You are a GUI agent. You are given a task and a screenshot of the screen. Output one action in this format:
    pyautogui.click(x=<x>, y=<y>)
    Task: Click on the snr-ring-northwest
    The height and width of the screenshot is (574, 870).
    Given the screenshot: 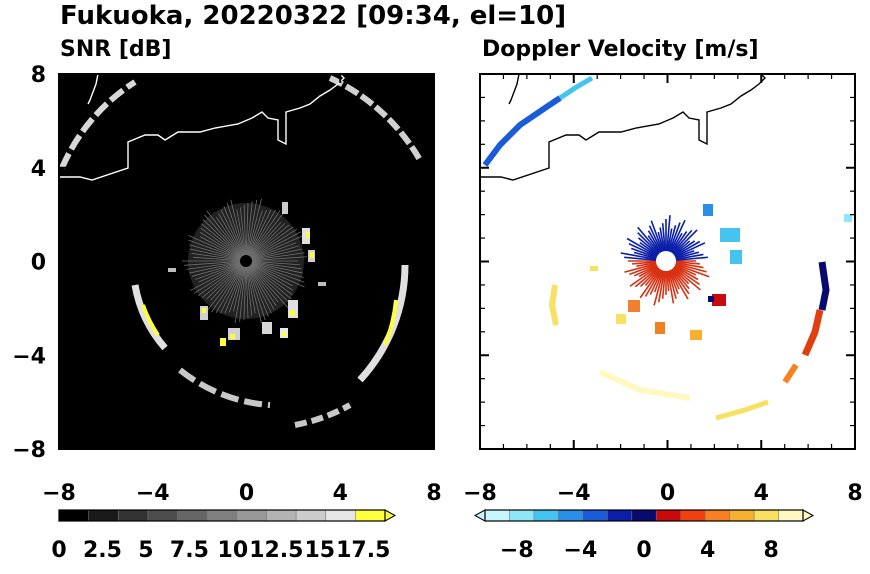 What is the action you would take?
    pyautogui.click(x=98, y=124)
    